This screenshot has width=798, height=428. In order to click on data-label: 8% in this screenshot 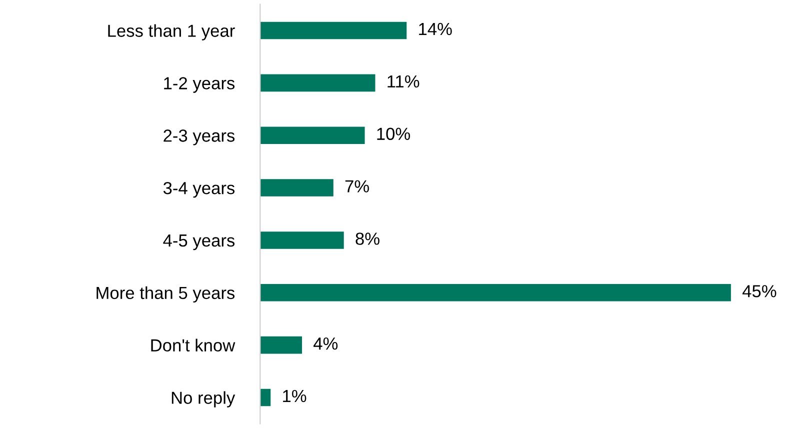, I will do `click(368, 238)`.